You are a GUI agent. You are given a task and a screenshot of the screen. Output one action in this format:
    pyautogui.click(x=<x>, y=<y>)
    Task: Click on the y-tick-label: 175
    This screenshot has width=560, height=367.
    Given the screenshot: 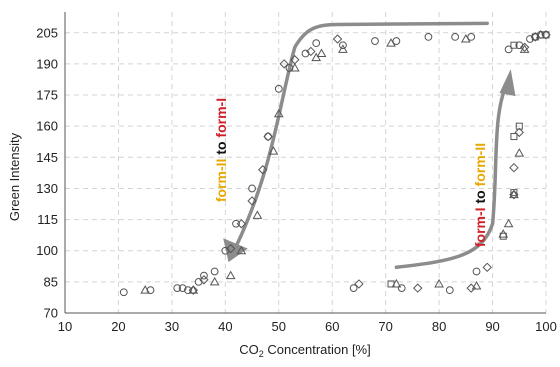 What is the action you would take?
    pyautogui.click(x=47, y=95)
    